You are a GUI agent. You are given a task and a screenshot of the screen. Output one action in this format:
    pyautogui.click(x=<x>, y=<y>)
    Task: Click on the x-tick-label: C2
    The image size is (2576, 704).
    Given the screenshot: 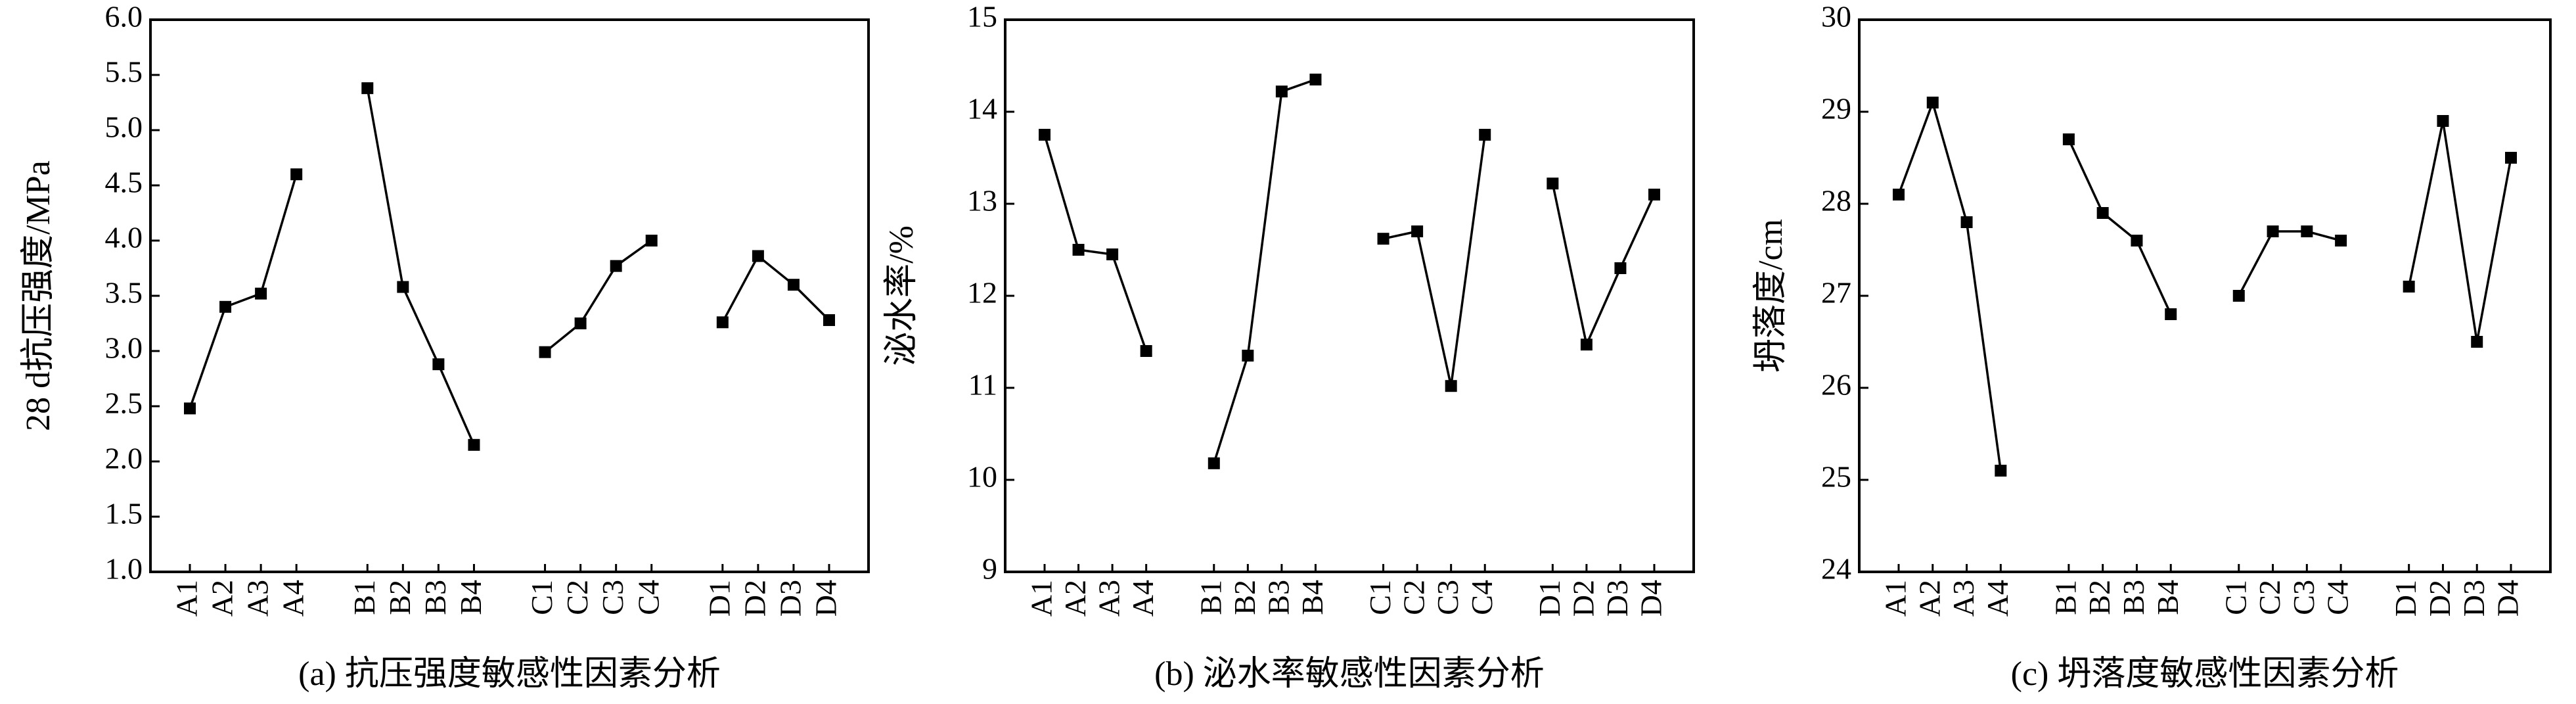 What is the action you would take?
    pyautogui.click(x=1414, y=597)
    